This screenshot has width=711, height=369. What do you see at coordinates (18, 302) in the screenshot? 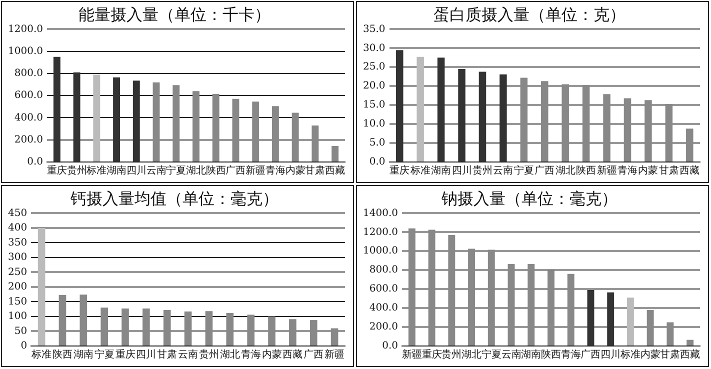
I see `y-tick-label: 150` at bounding box center [18, 302].